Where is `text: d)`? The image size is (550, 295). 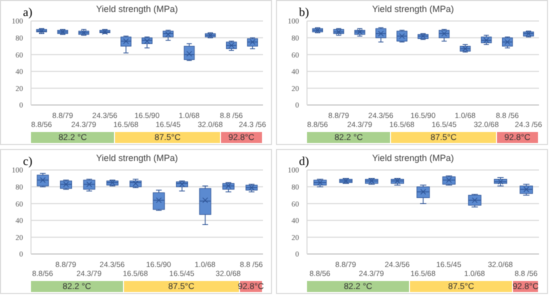 text: d) is located at coordinates (304, 161).